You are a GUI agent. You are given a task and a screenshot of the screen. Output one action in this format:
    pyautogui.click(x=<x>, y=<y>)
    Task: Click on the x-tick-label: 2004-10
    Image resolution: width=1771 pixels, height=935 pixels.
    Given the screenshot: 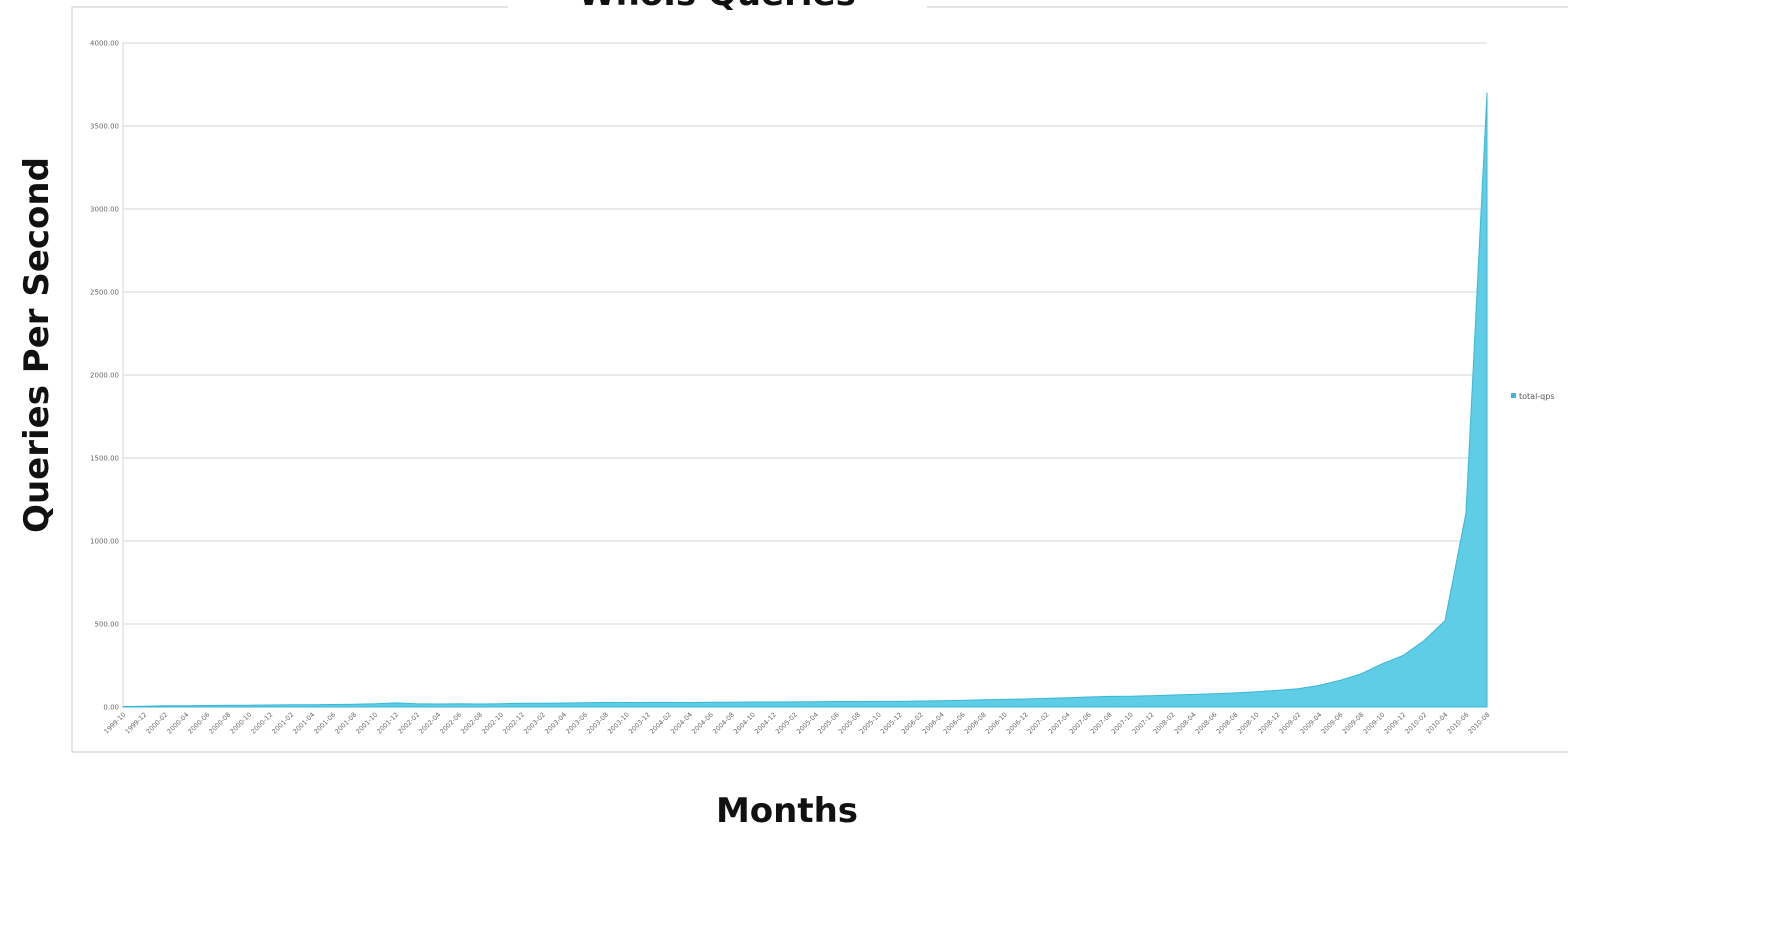 What is the action you would take?
    pyautogui.click(x=744, y=723)
    